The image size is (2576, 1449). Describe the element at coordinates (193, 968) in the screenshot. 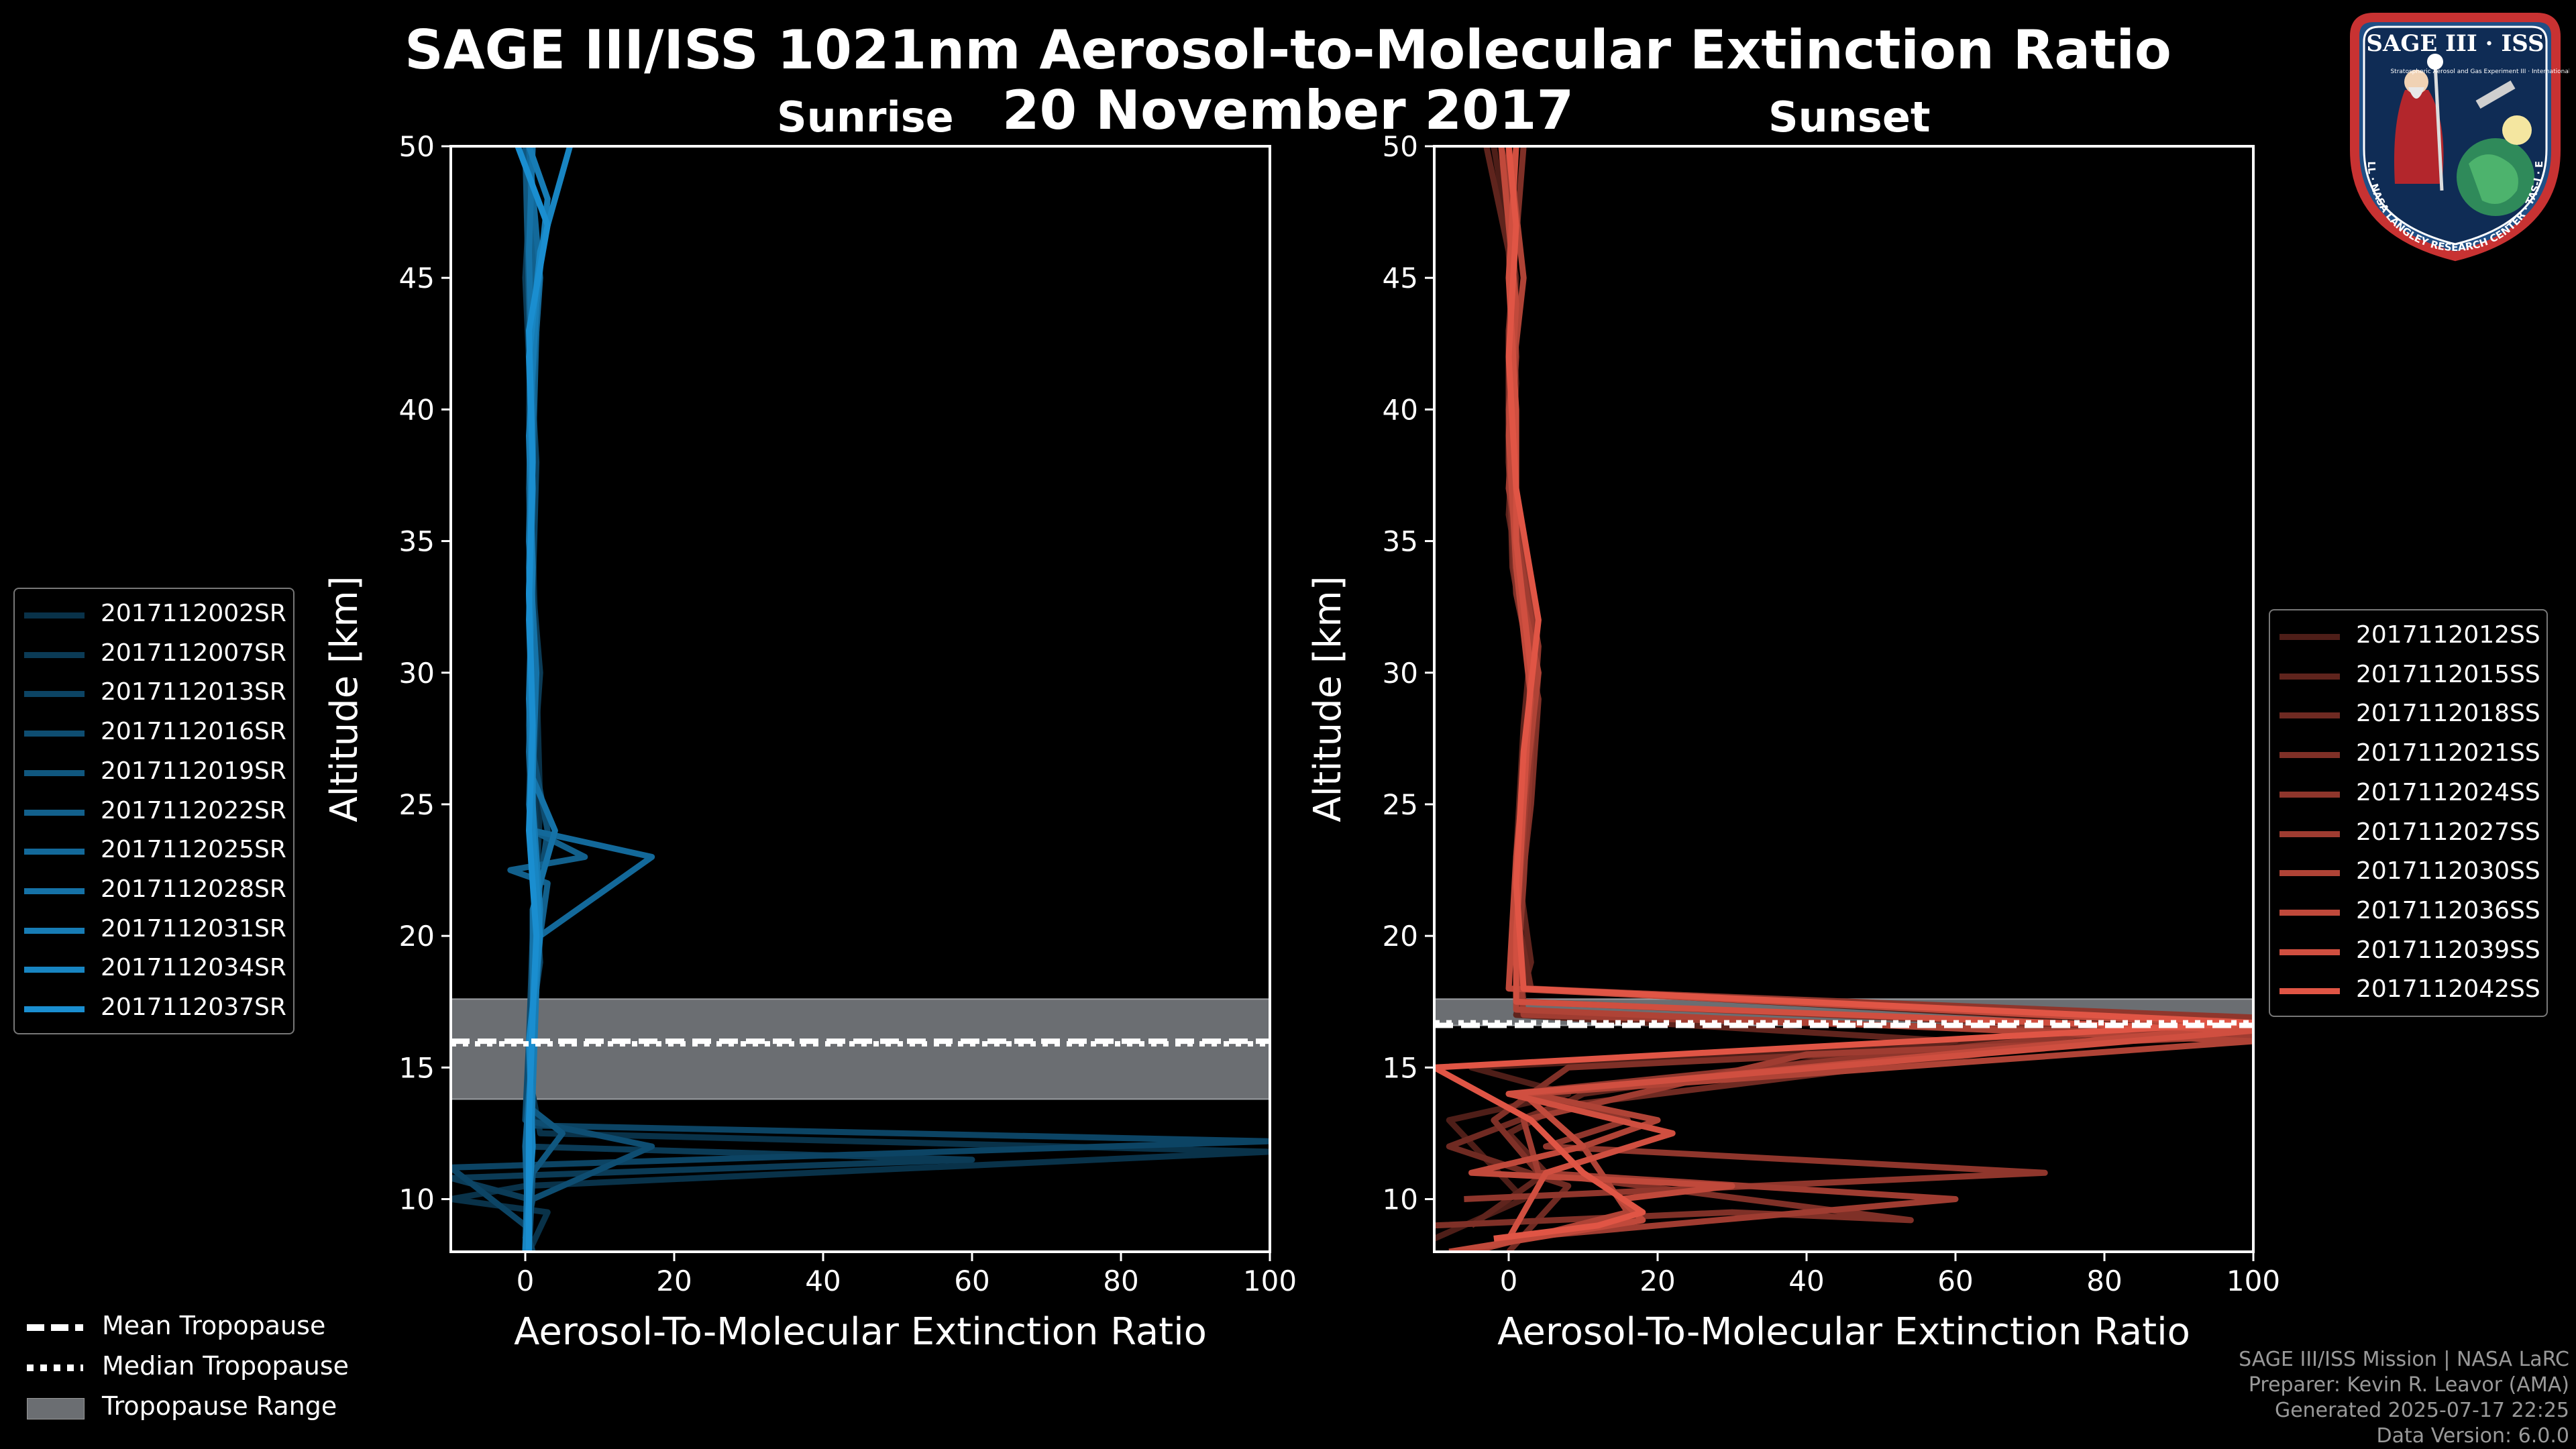

I see `legend-label: 2017112034SR` at that location.